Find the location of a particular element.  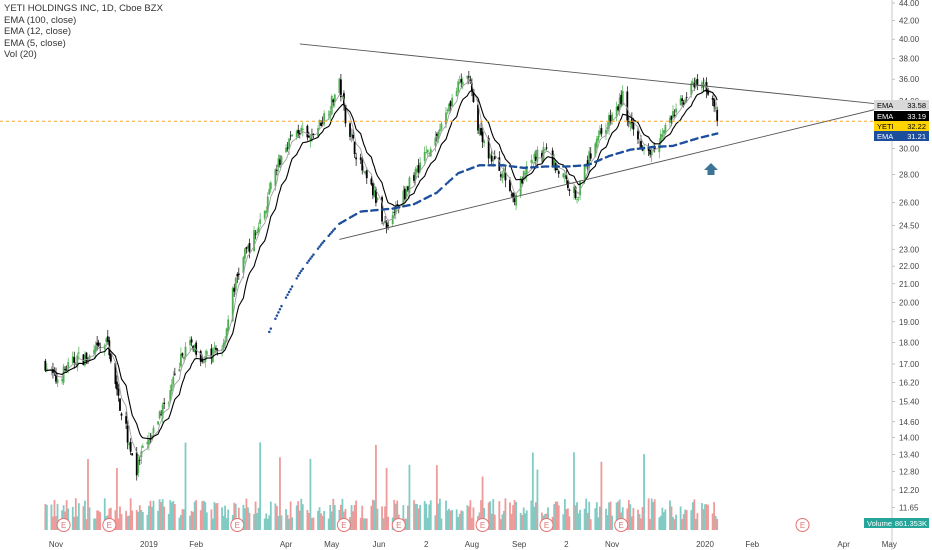

price-badge: YETI 32.22 is located at coordinates (901, 126).